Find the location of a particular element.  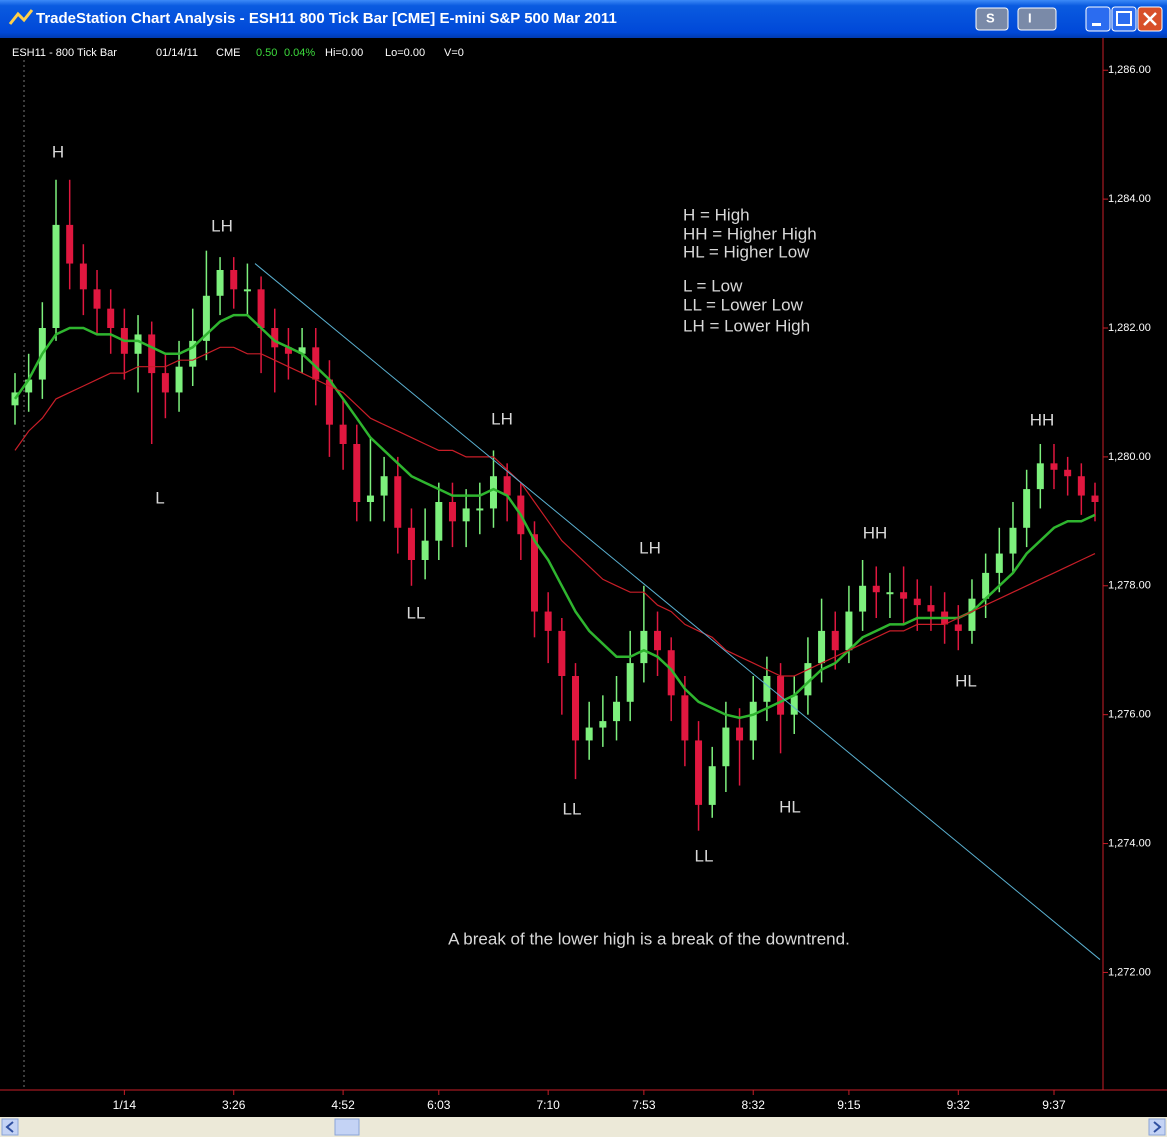

y-tick-label: 1,272.00 is located at coordinates (1129, 972).